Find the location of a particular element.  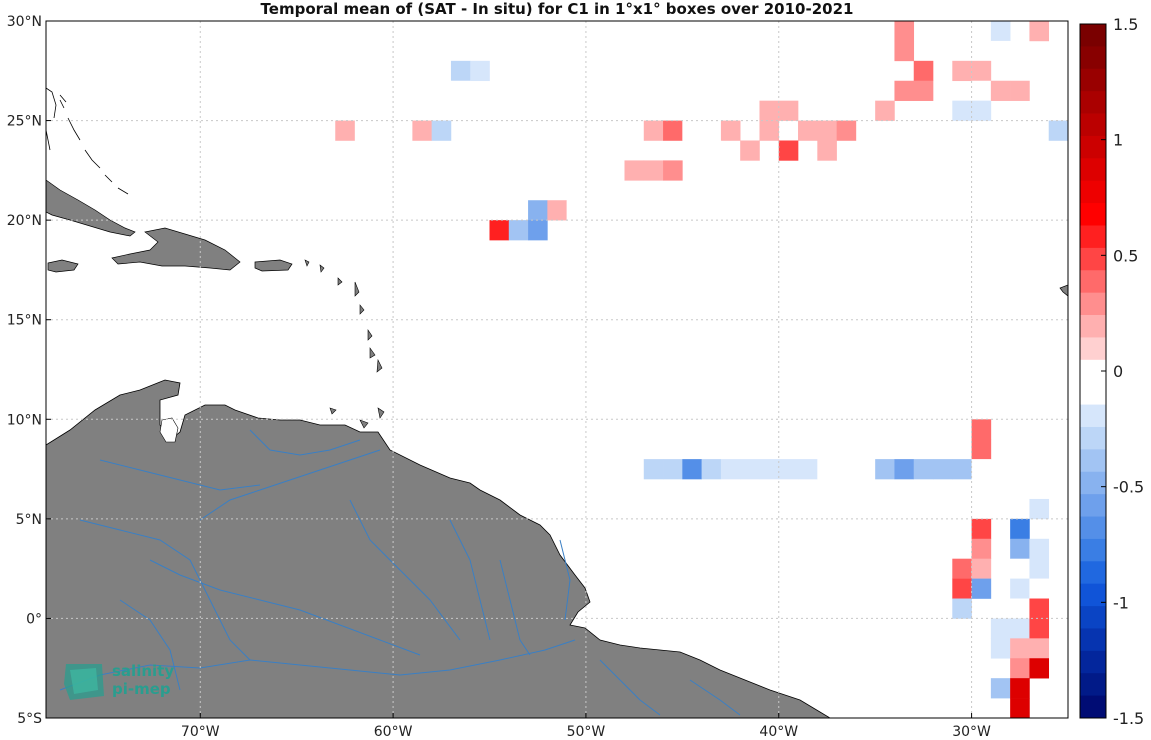

lat-tick-label: 5°S is located at coordinates (29, 719).